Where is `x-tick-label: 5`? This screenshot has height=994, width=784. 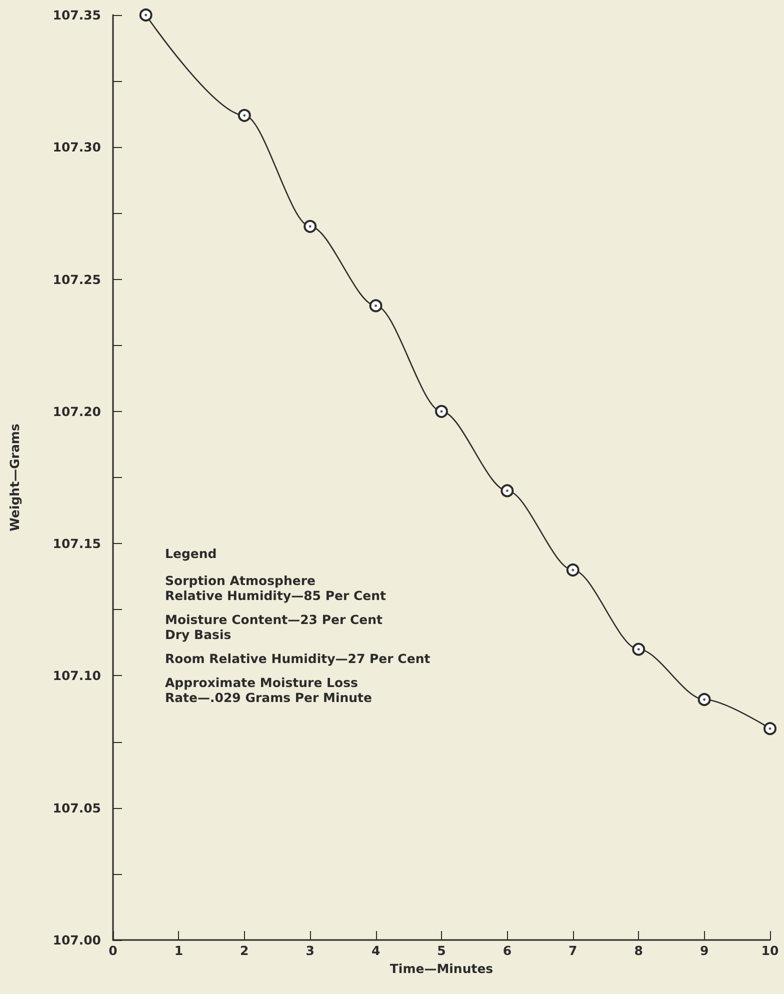
x-tick-label: 5 is located at coordinates (441, 950).